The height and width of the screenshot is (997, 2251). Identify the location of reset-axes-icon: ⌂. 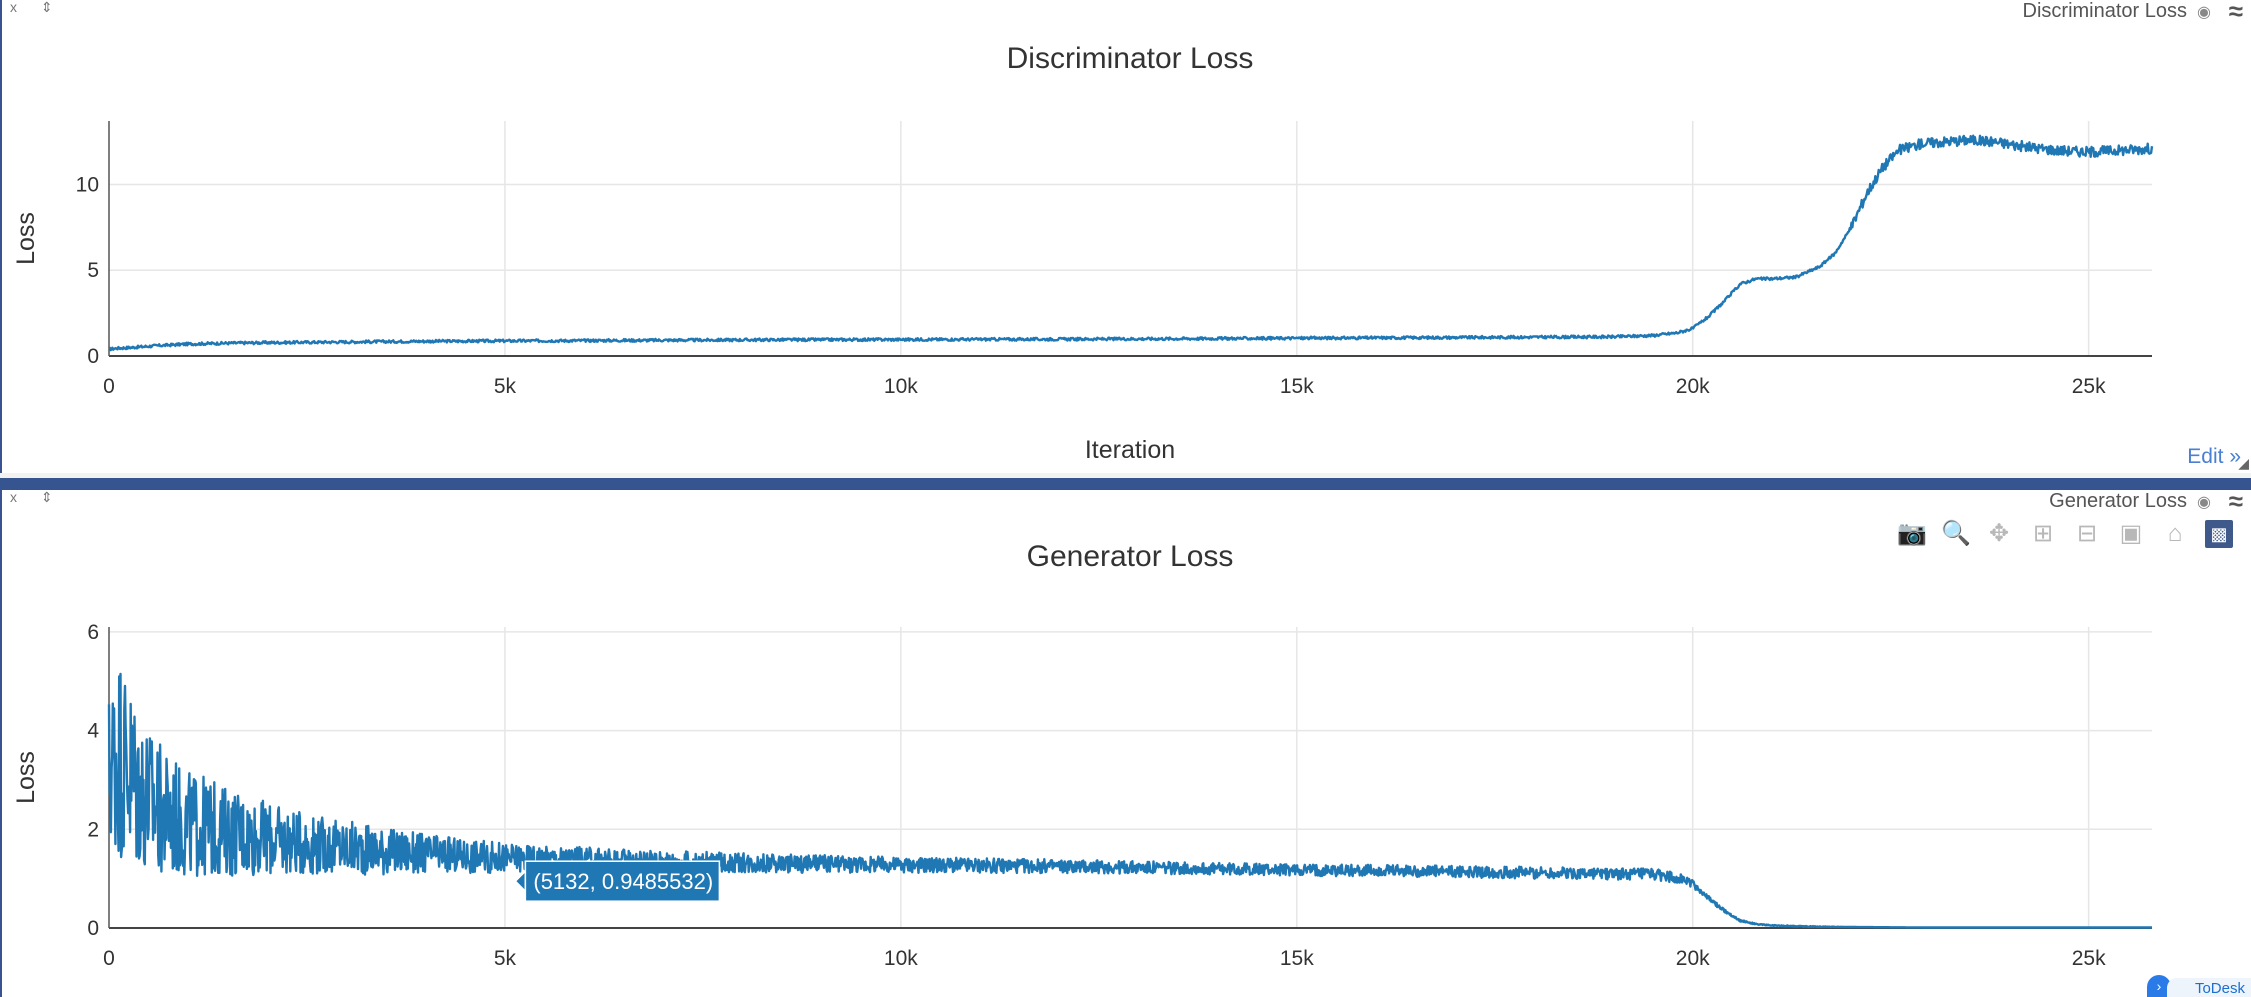
(2175, 533).